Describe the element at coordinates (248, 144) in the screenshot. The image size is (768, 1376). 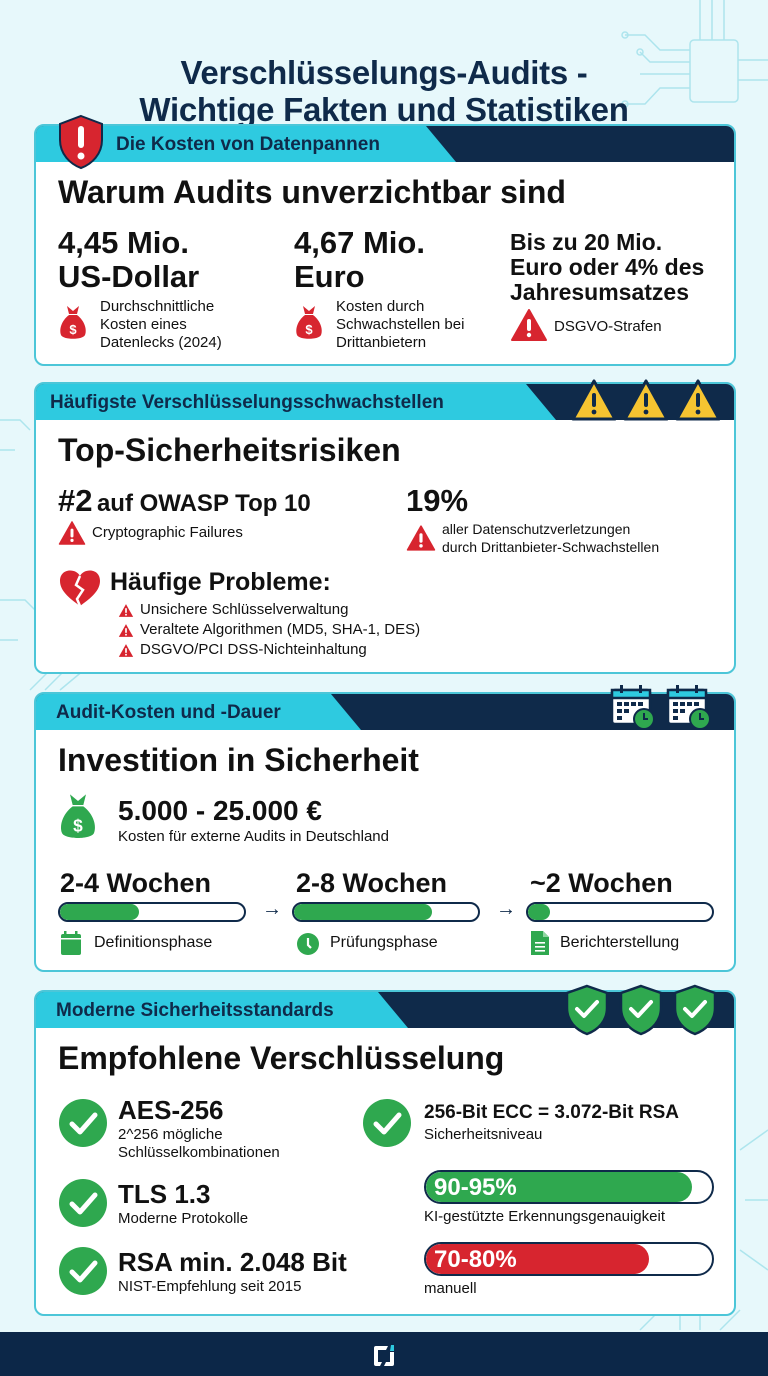
I see `section-header-label: Die Kosten von Datenpannen` at that location.